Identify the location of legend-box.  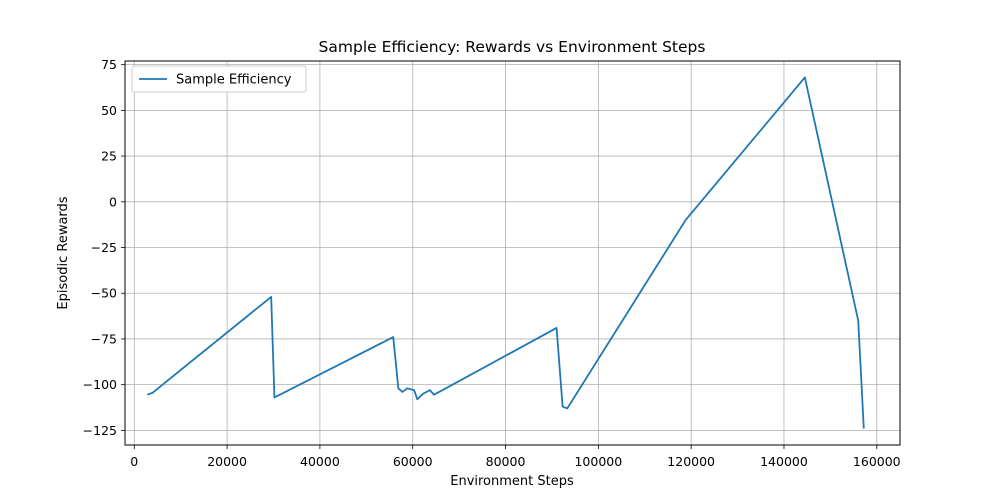
(219, 79).